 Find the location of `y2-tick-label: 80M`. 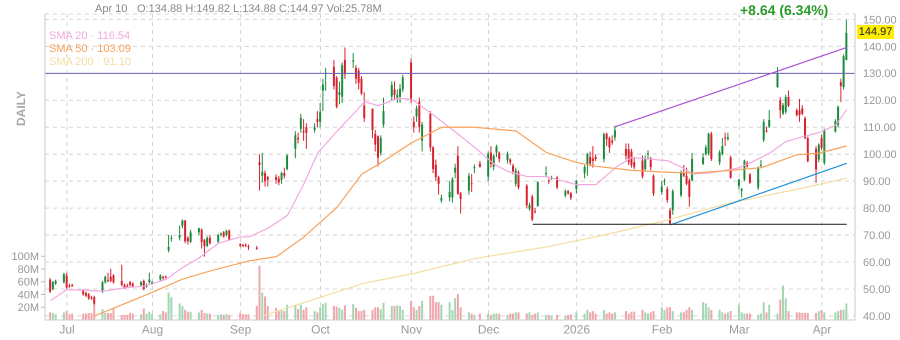

y2-tick-label: 80M is located at coordinates (28, 270).